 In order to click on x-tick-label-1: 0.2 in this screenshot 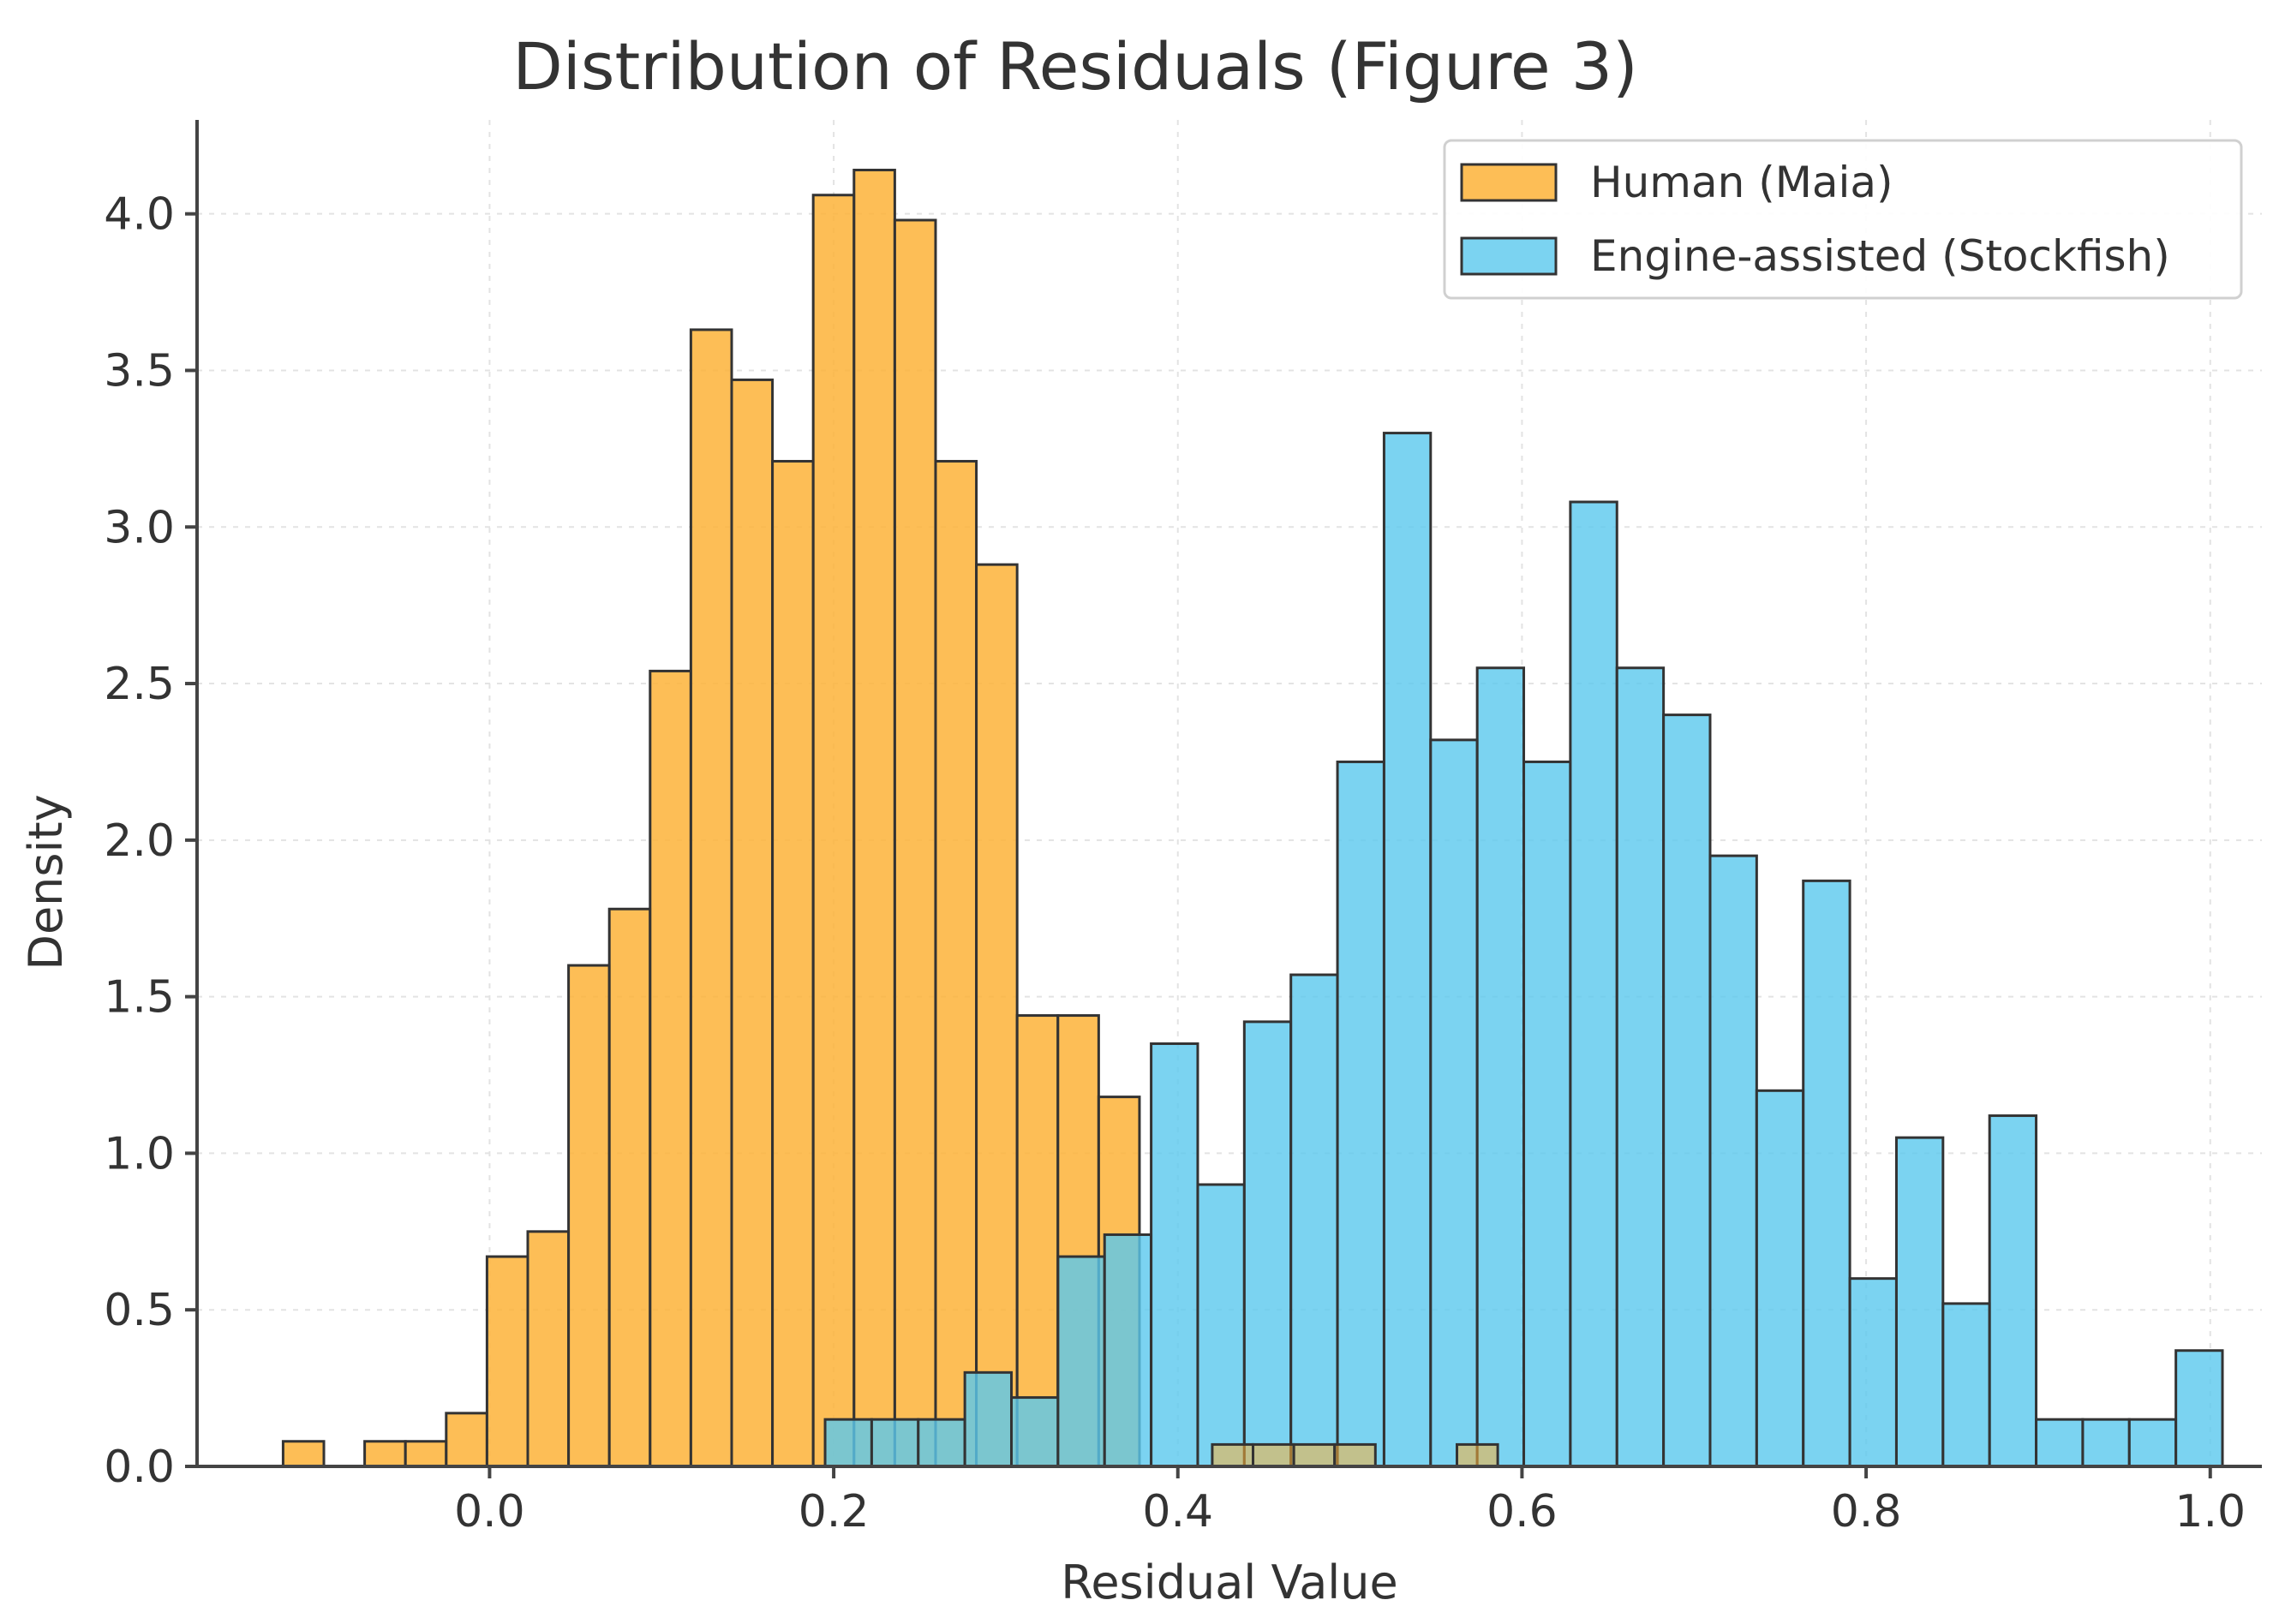, I will do `click(834, 1511)`.